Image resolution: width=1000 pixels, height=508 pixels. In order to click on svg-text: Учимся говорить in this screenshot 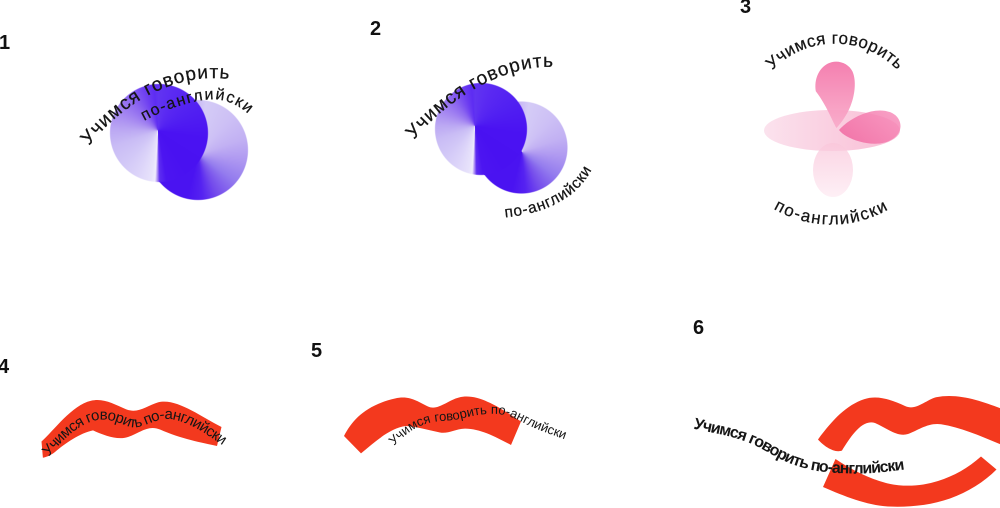, I will do `click(478, 97)`.